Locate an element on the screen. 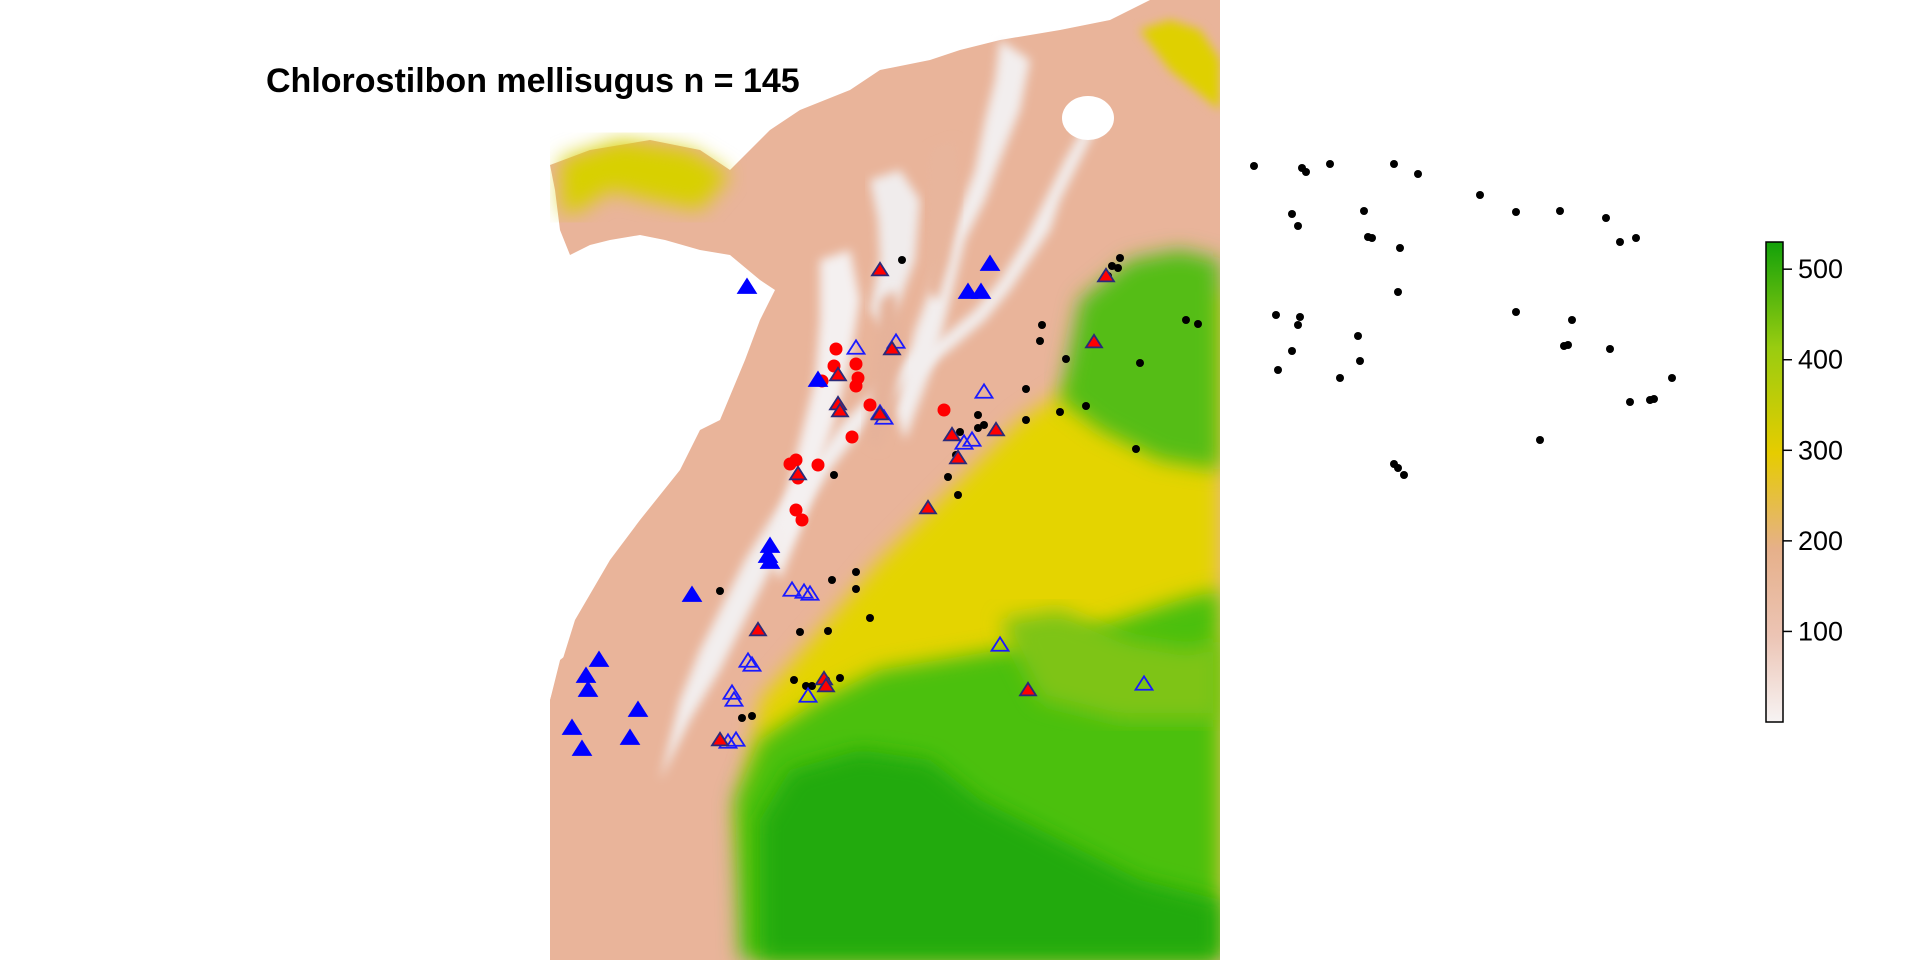 This screenshot has width=1920, height=960. colorbar-tick-label: 100 is located at coordinates (1820, 631).